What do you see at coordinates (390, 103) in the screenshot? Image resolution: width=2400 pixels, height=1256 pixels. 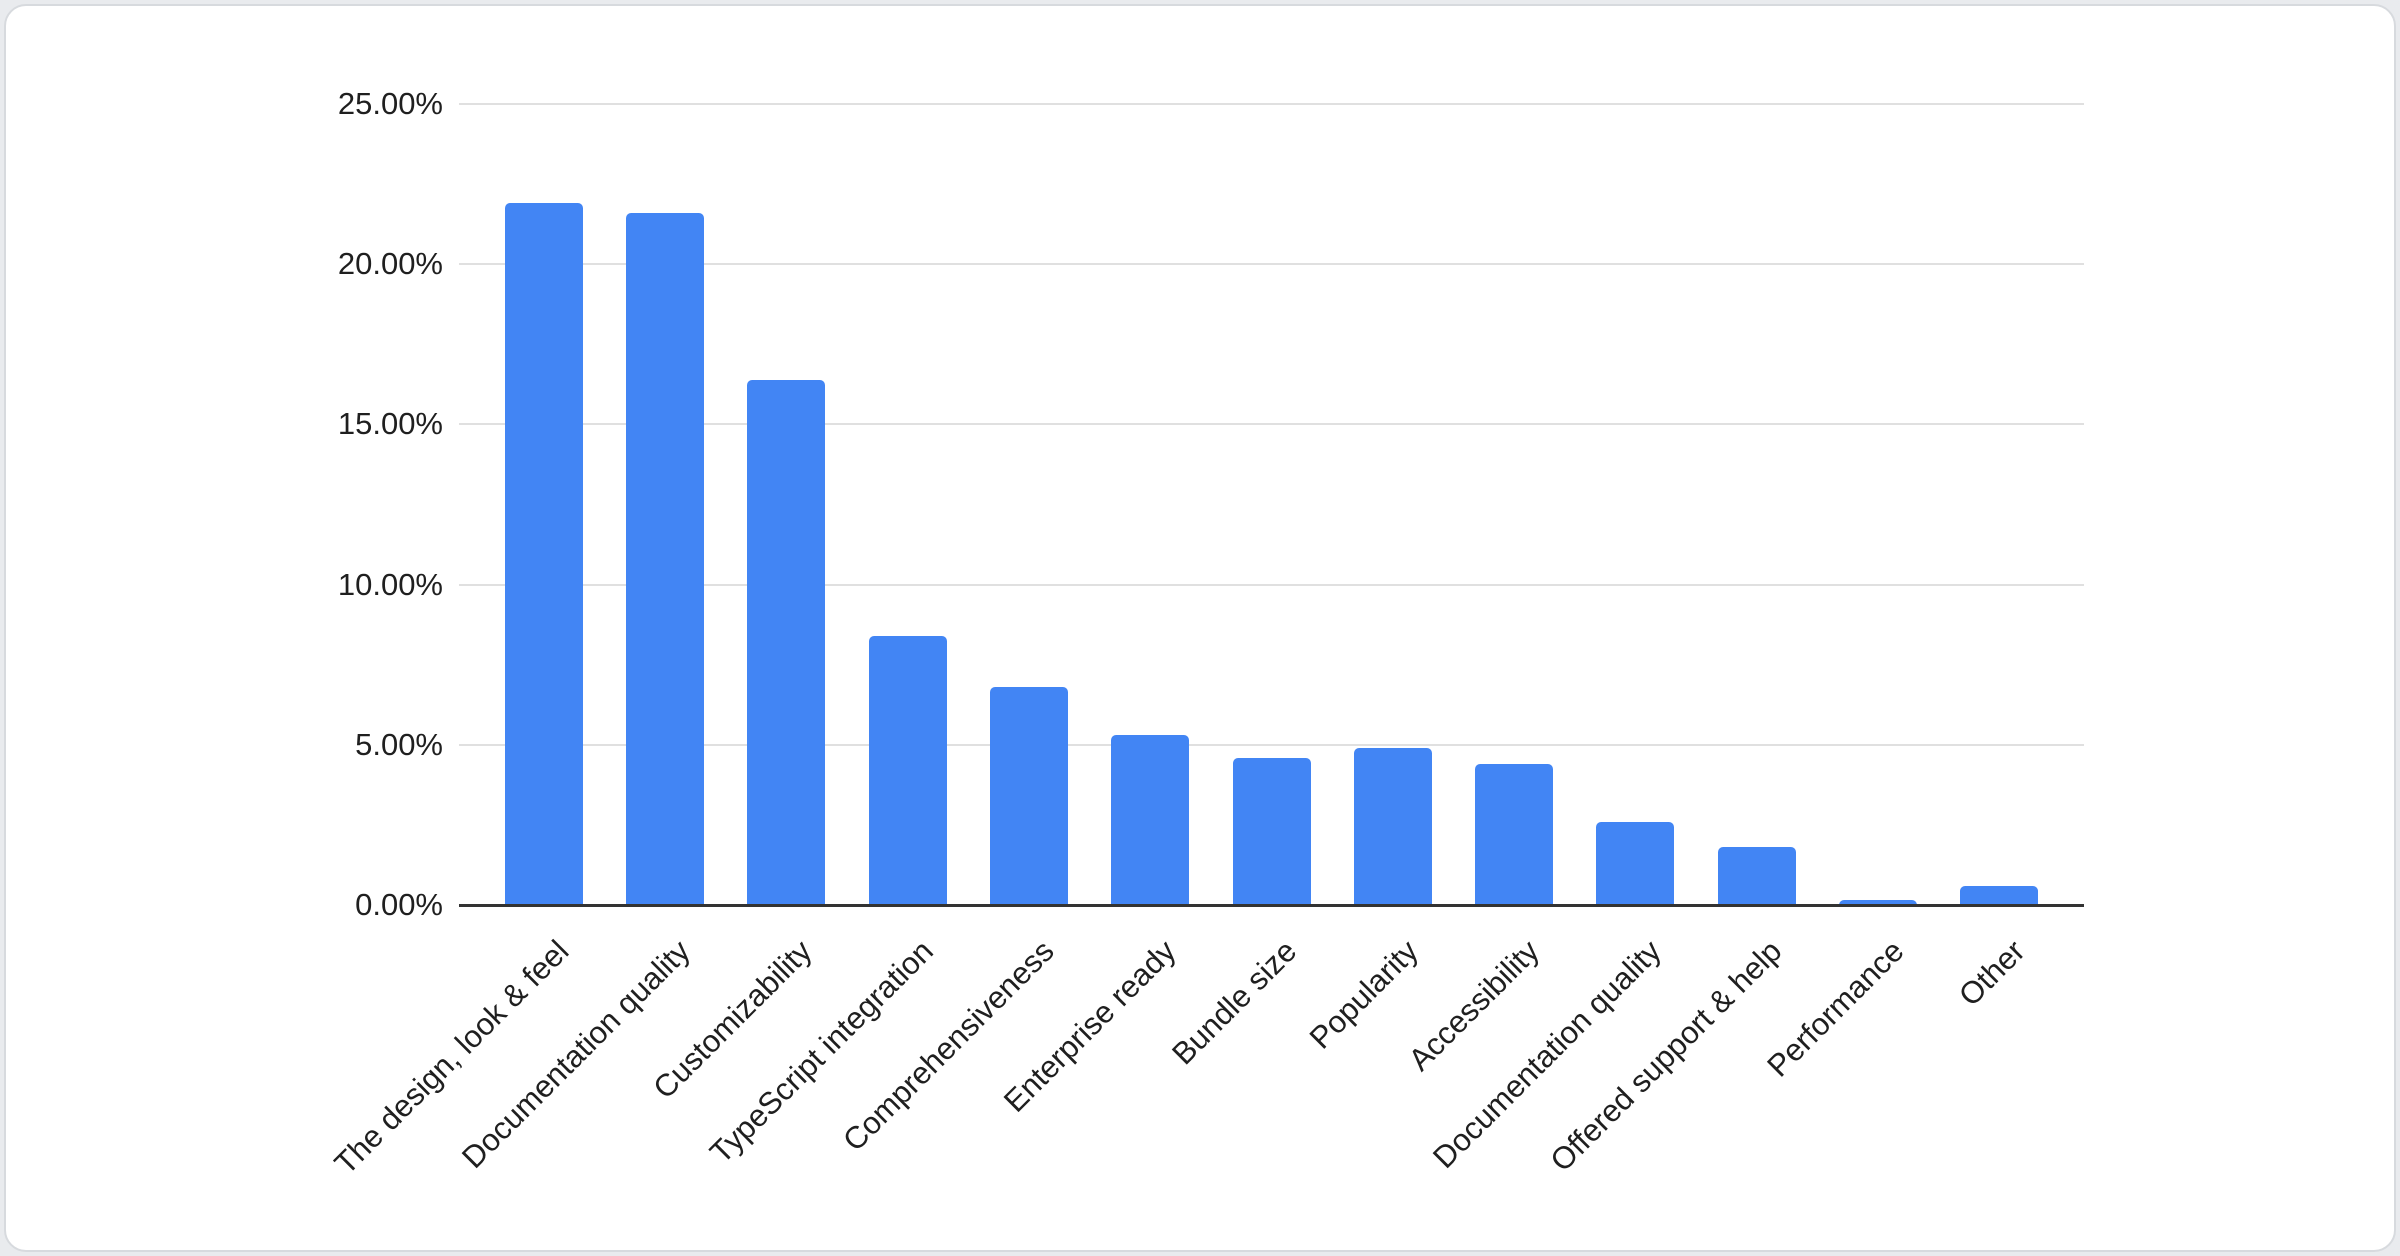 I see `y-axis-tick-label: 25.00%` at bounding box center [390, 103].